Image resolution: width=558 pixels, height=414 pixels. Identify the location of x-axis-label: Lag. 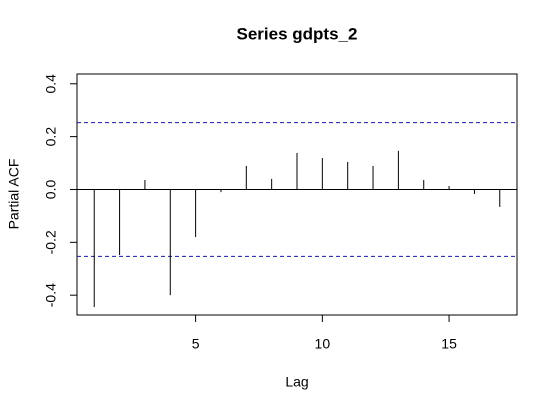
(296, 382).